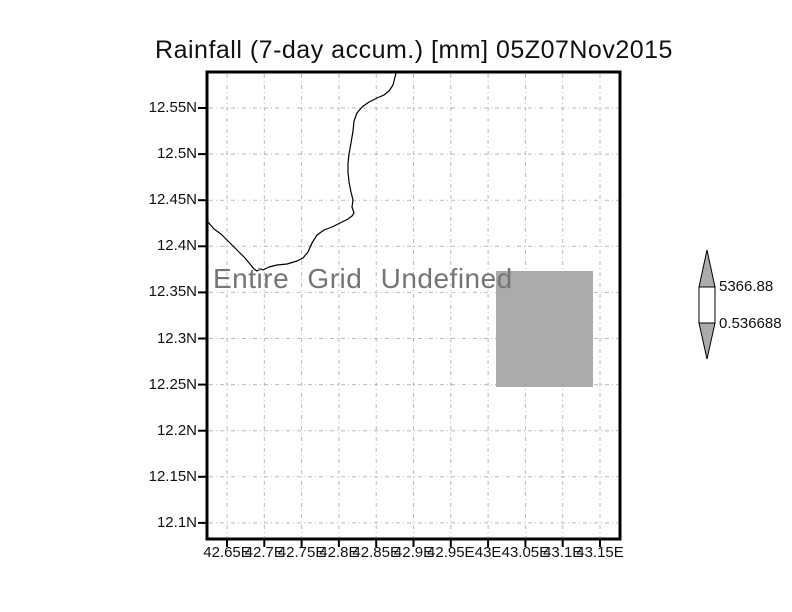 The height and width of the screenshot is (612, 792). What do you see at coordinates (707, 268) in the screenshot?
I see `colorbar-upper-arrow-icon` at bounding box center [707, 268].